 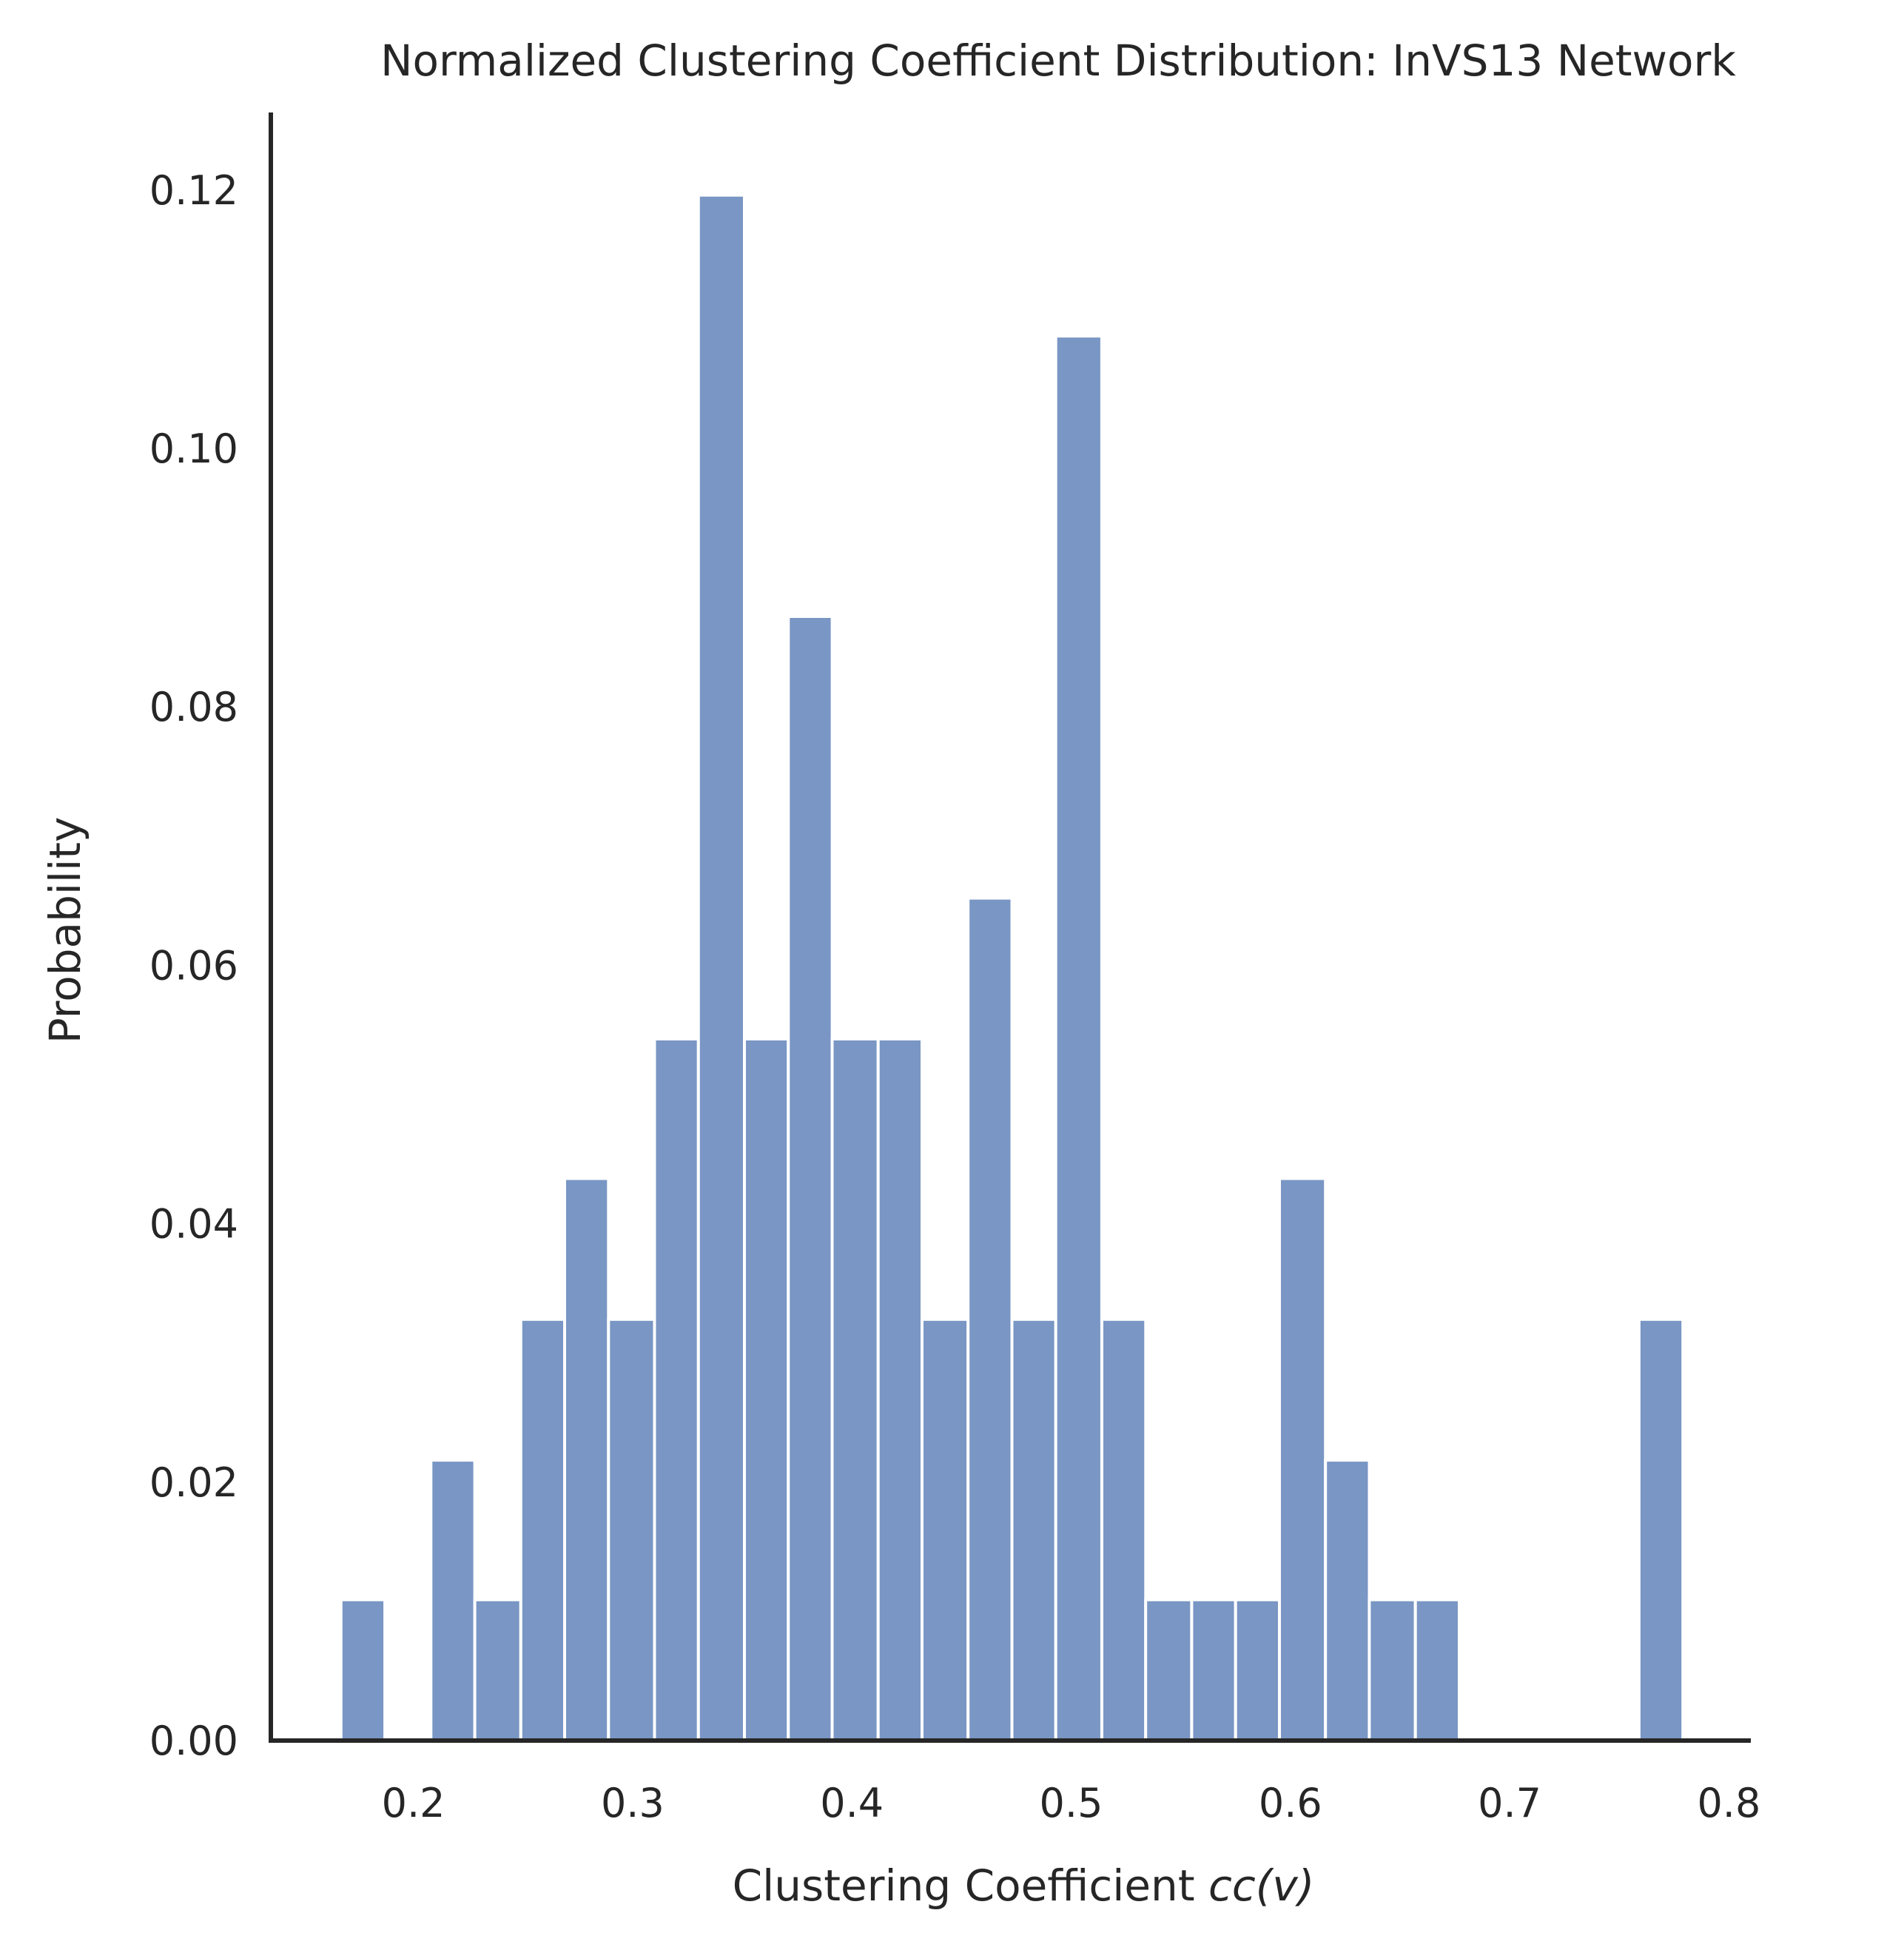 I want to click on x-tick-label: 0.5, so click(x=1072, y=1803).